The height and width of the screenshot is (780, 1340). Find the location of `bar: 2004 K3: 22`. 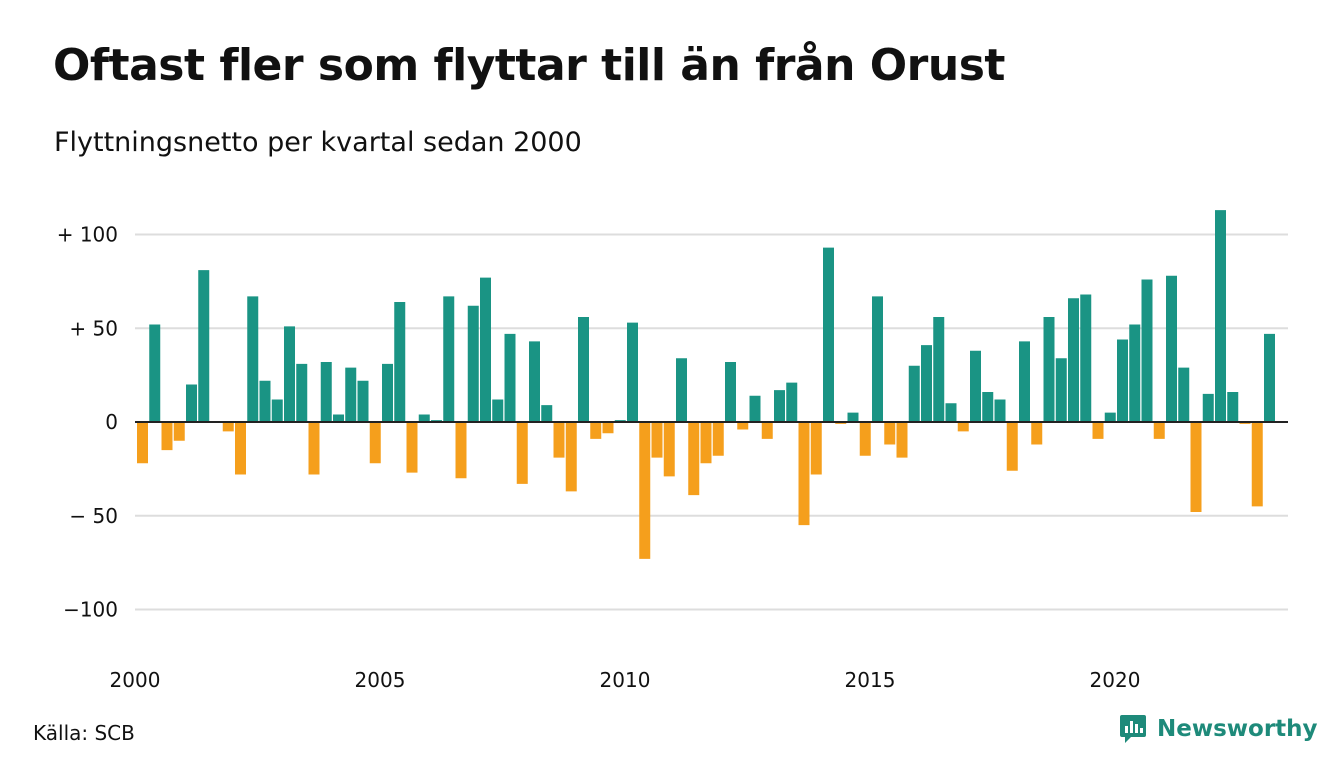

bar: 2004 K3: 22 is located at coordinates (363, 401).